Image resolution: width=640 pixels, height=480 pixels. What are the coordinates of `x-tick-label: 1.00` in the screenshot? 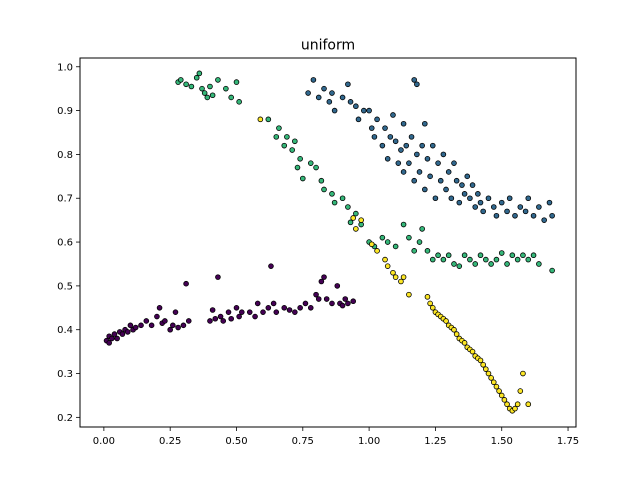 It's located at (369, 441).